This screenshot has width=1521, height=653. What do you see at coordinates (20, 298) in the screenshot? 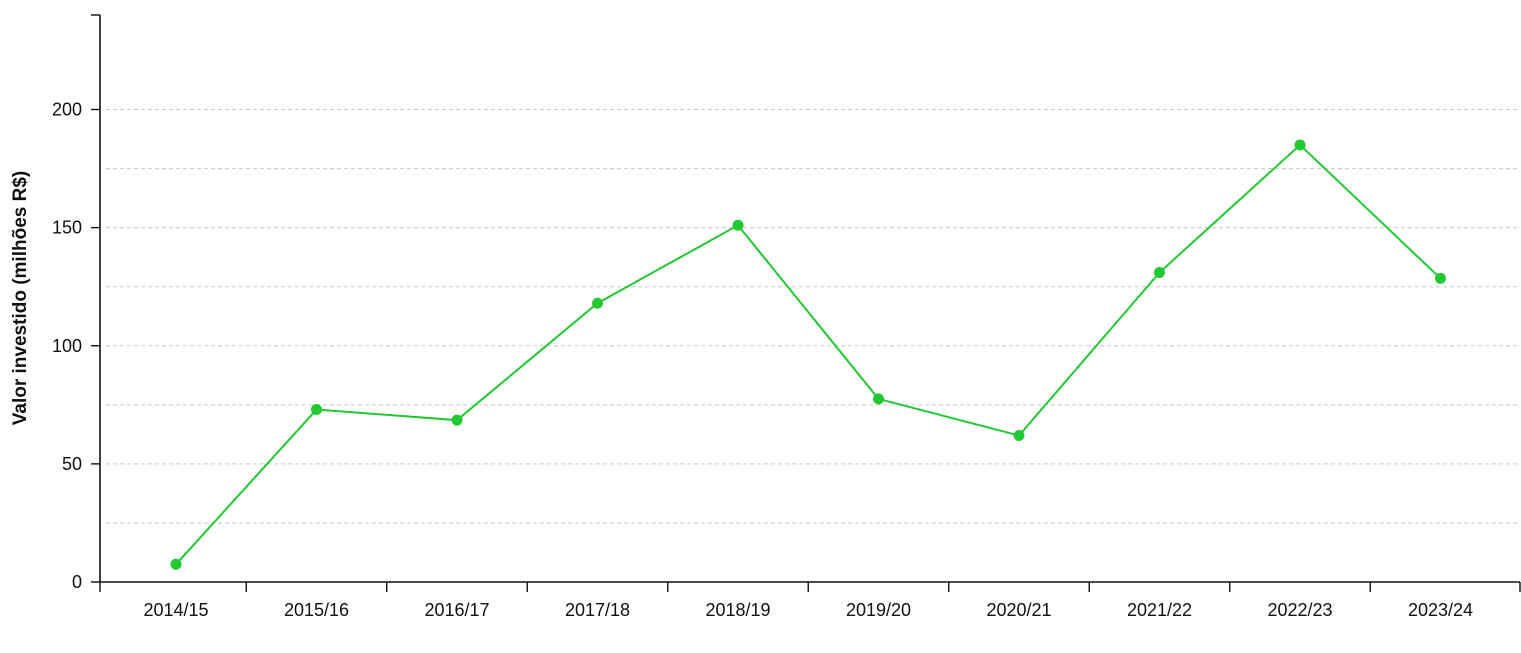
I see `y-axis-title: Valor investido (milhões R$)` at bounding box center [20, 298].